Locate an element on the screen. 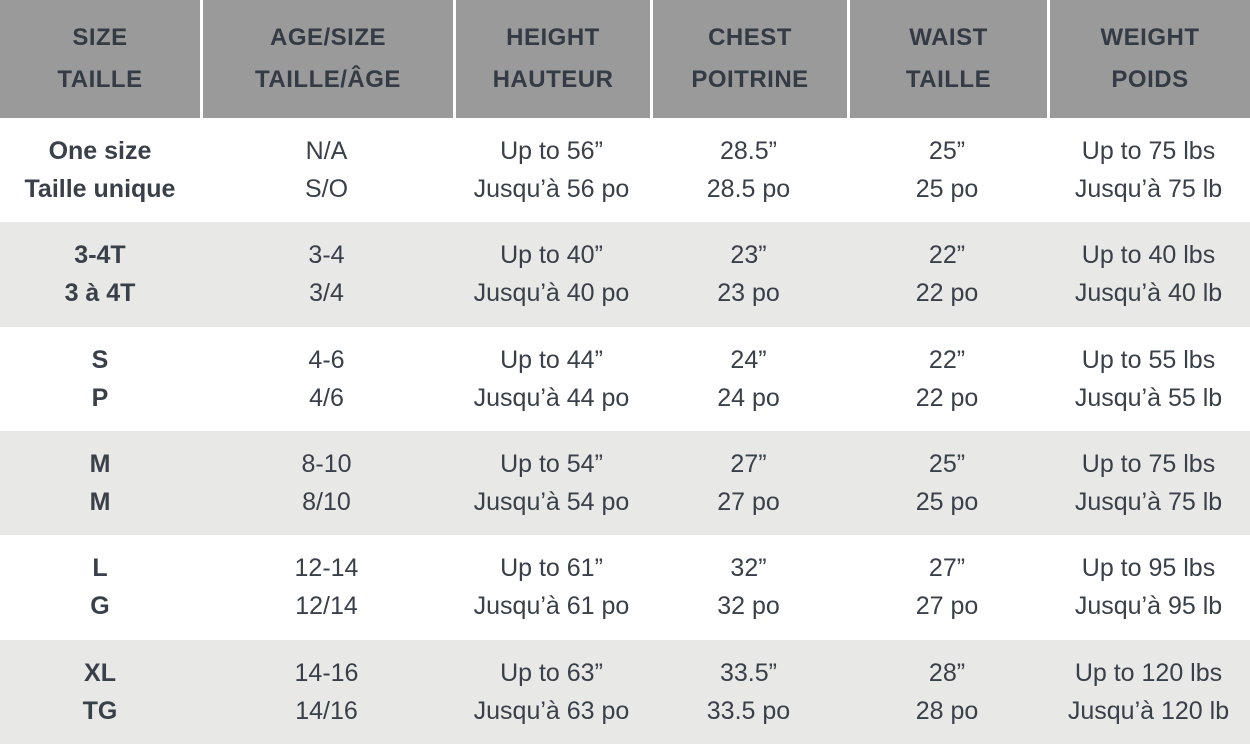 This screenshot has width=1250, height=744. cell-value-en: 23” is located at coordinates (748, 255).